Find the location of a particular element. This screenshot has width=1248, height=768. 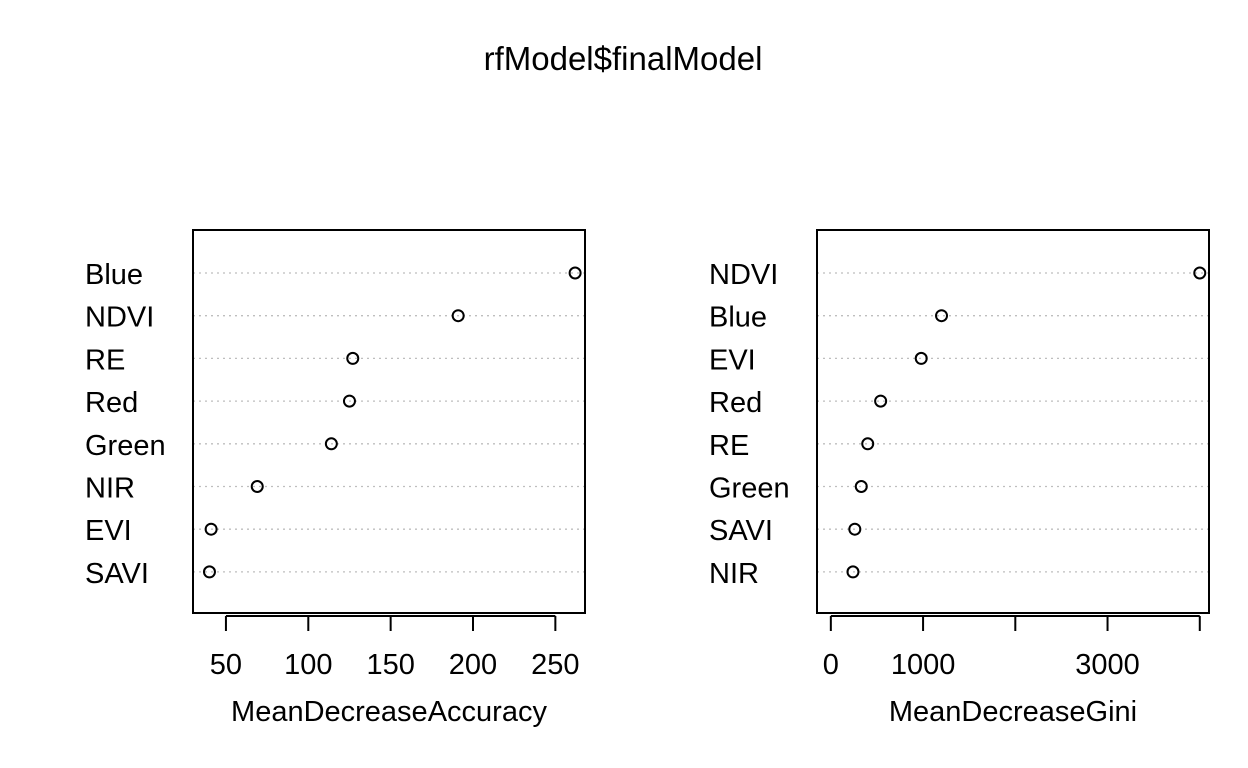

x-tick-label-200: 200 is located at coordinates (473, 665).